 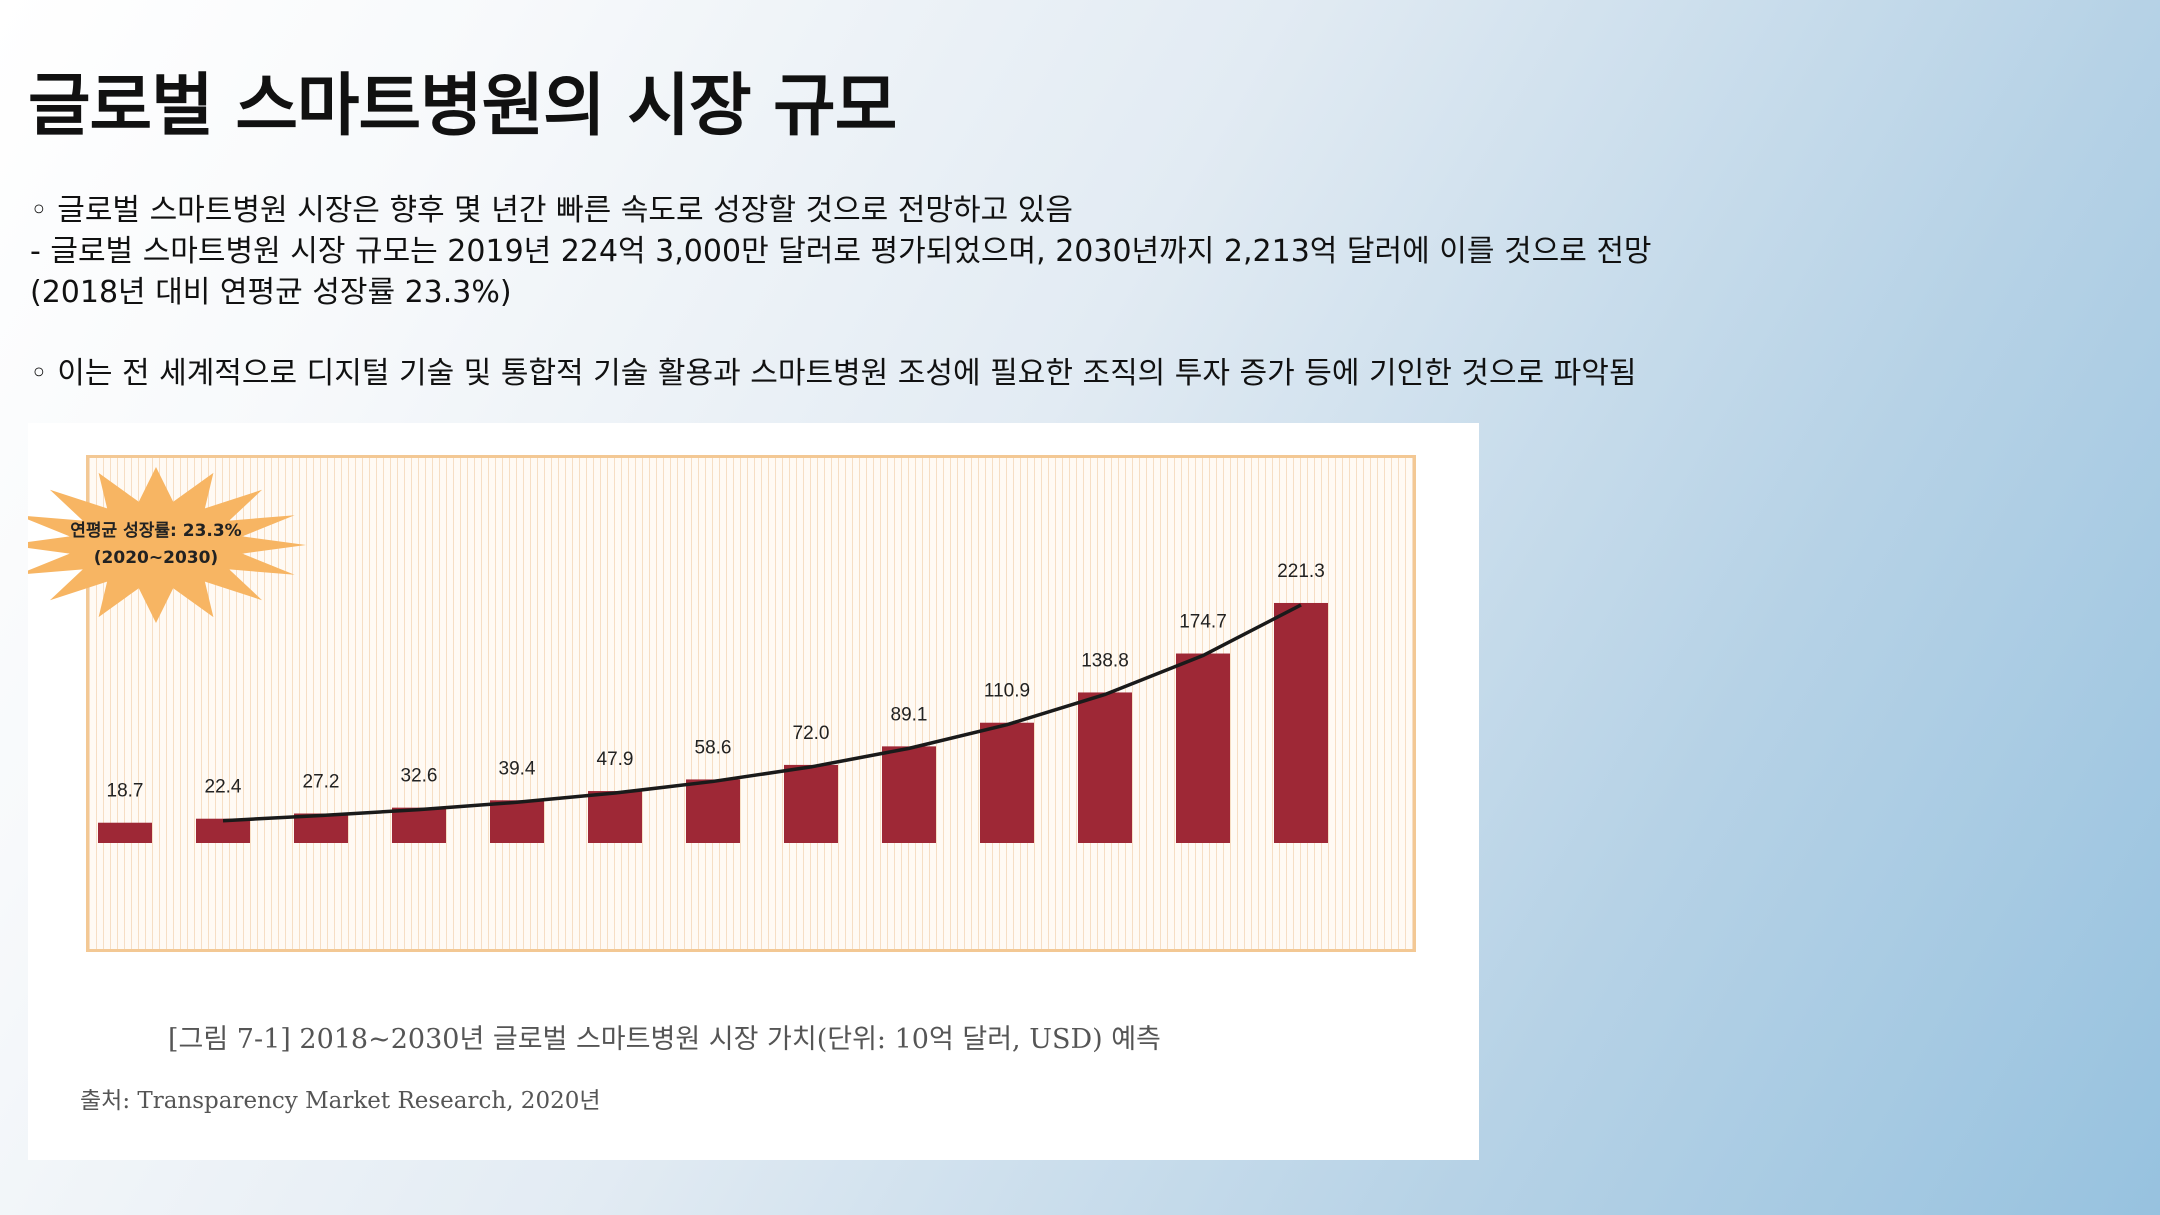 What do you see at coordinates (1105, 767) in the screenshot?
I see `bar-2028` at bounding box center [1105, 767].